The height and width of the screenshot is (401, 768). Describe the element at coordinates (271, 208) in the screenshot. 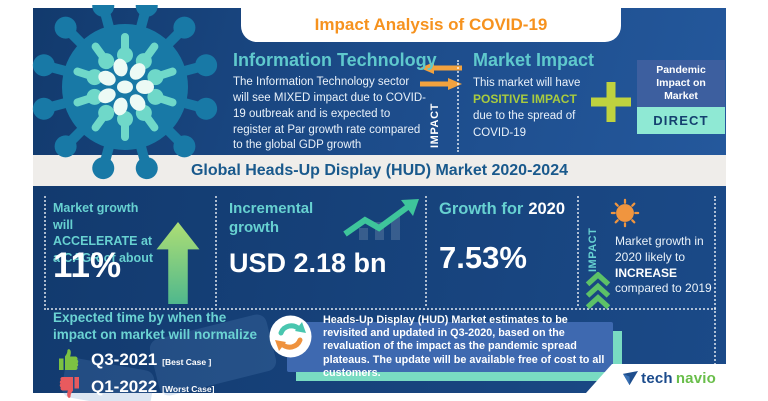

I see `incremental-line1: Incremental` at that location.